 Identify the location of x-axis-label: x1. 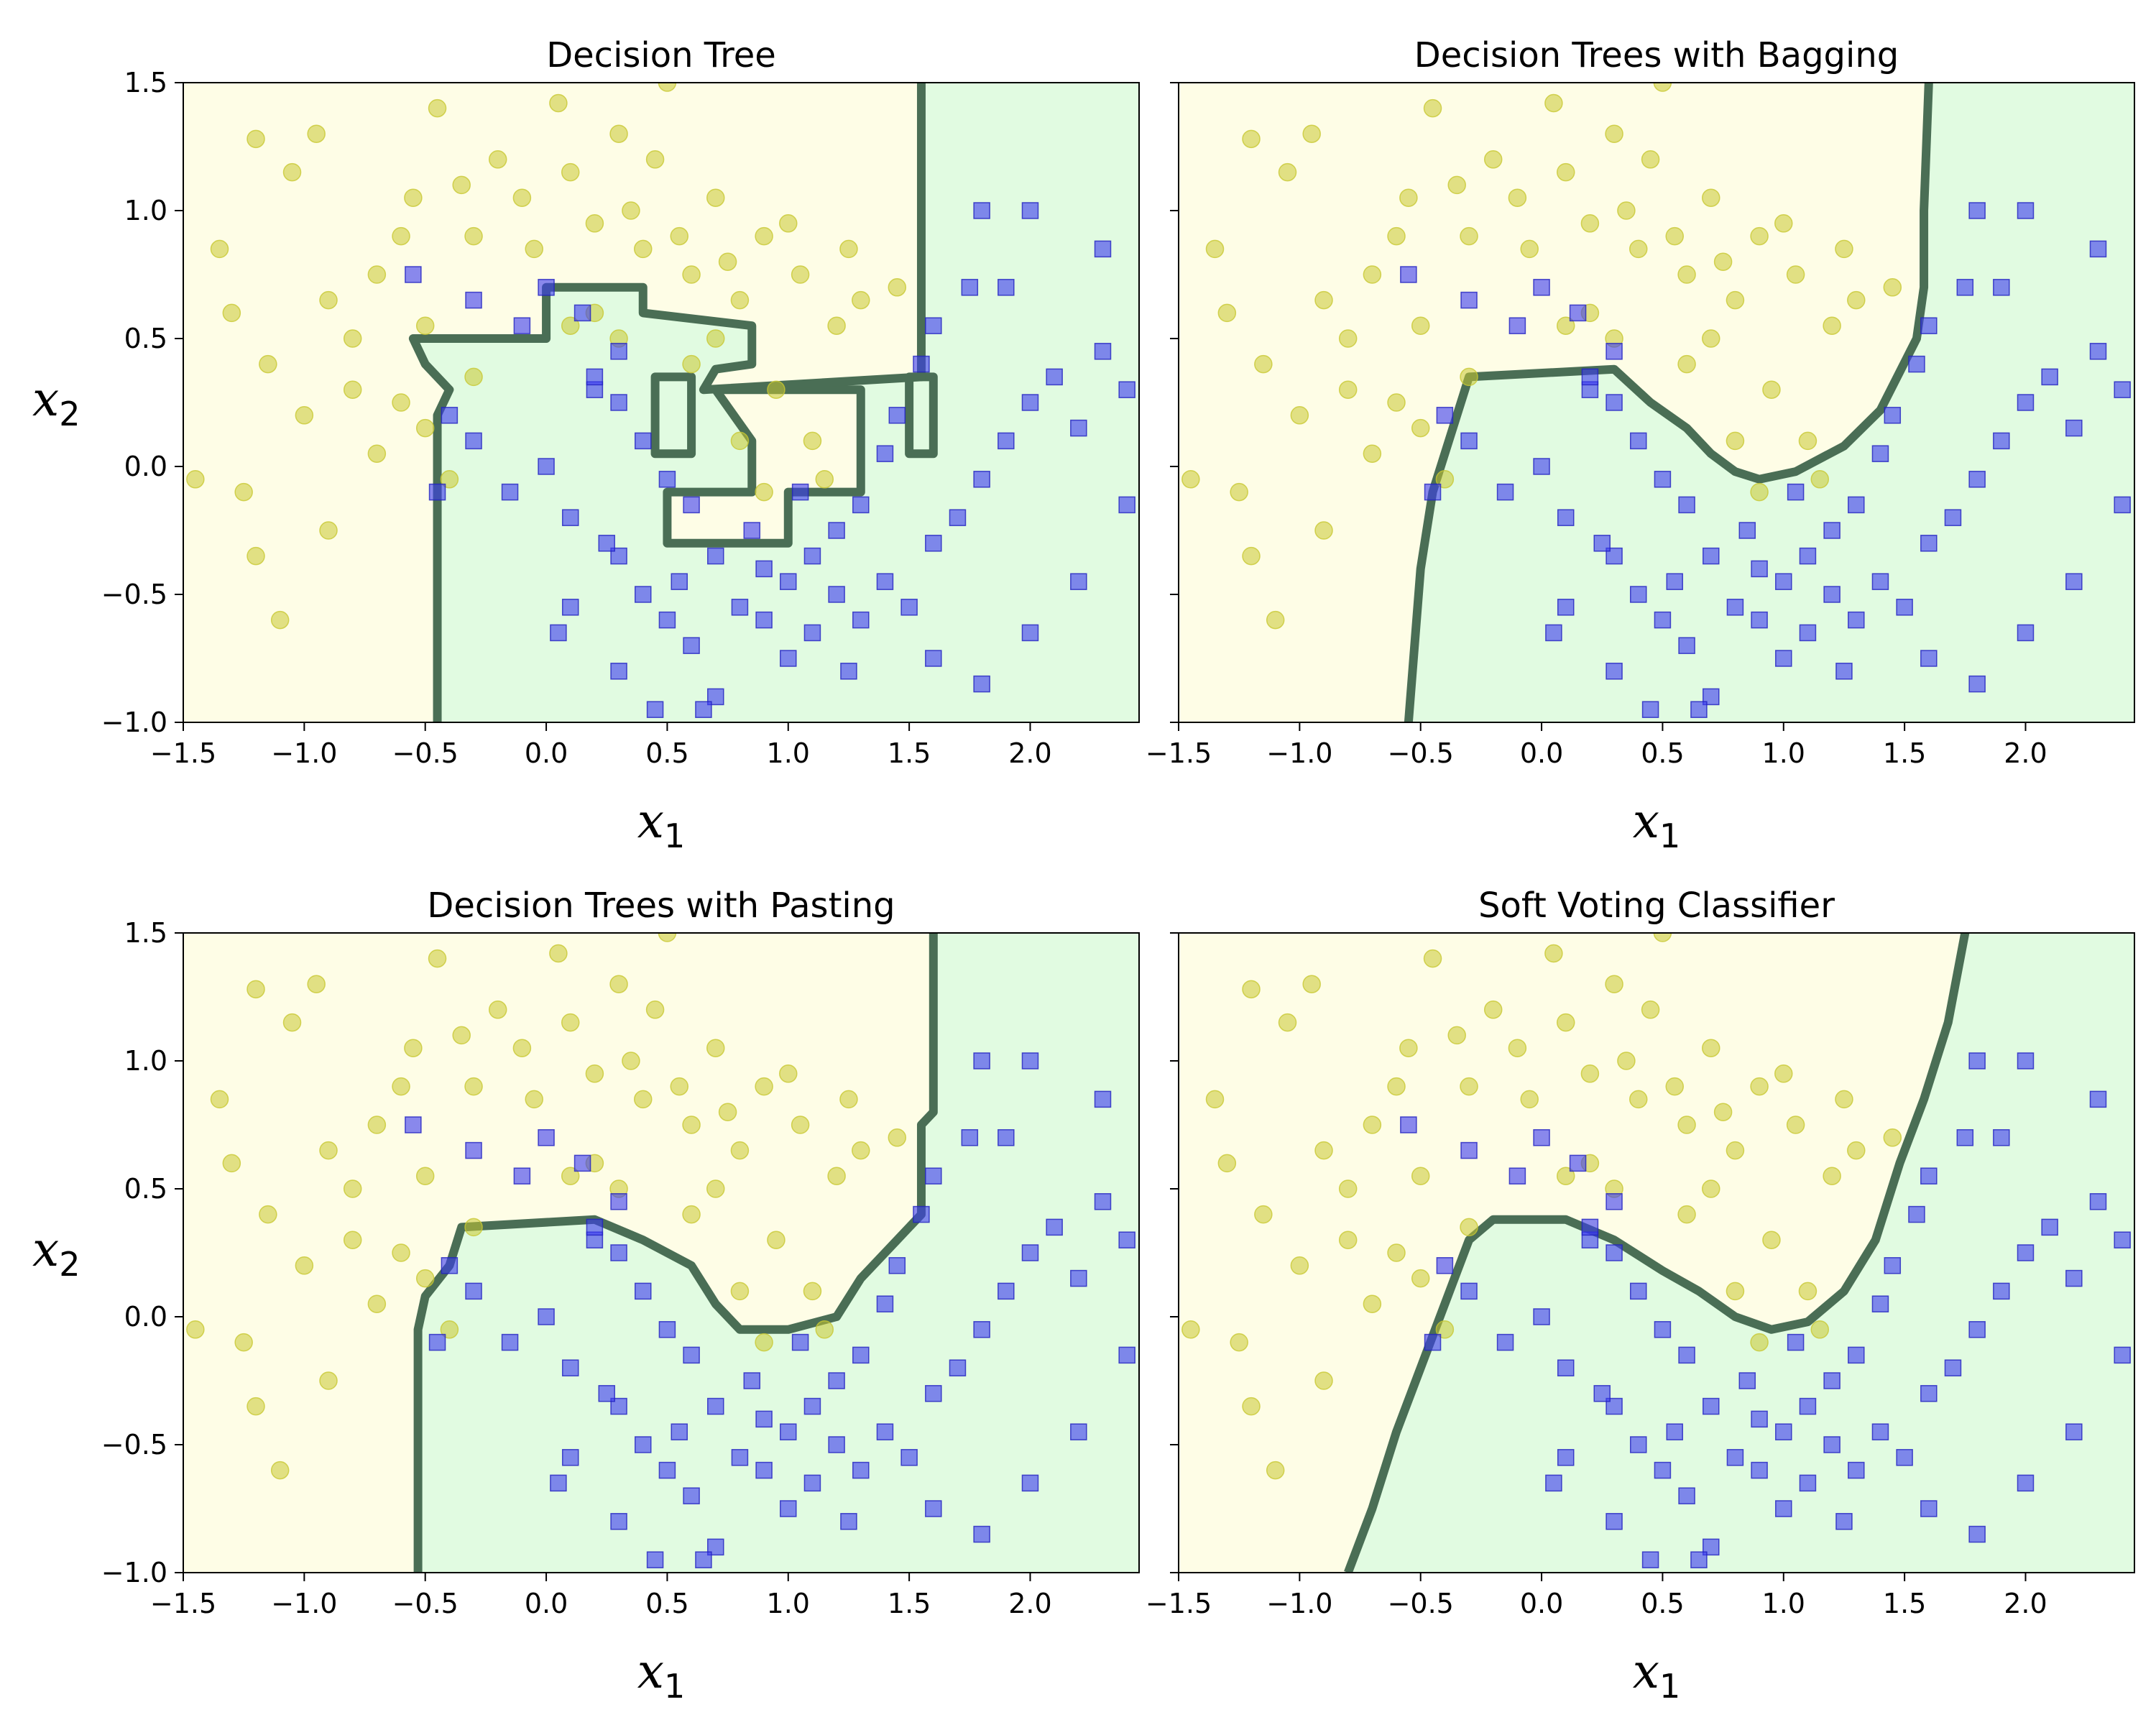
(1657, 1675).